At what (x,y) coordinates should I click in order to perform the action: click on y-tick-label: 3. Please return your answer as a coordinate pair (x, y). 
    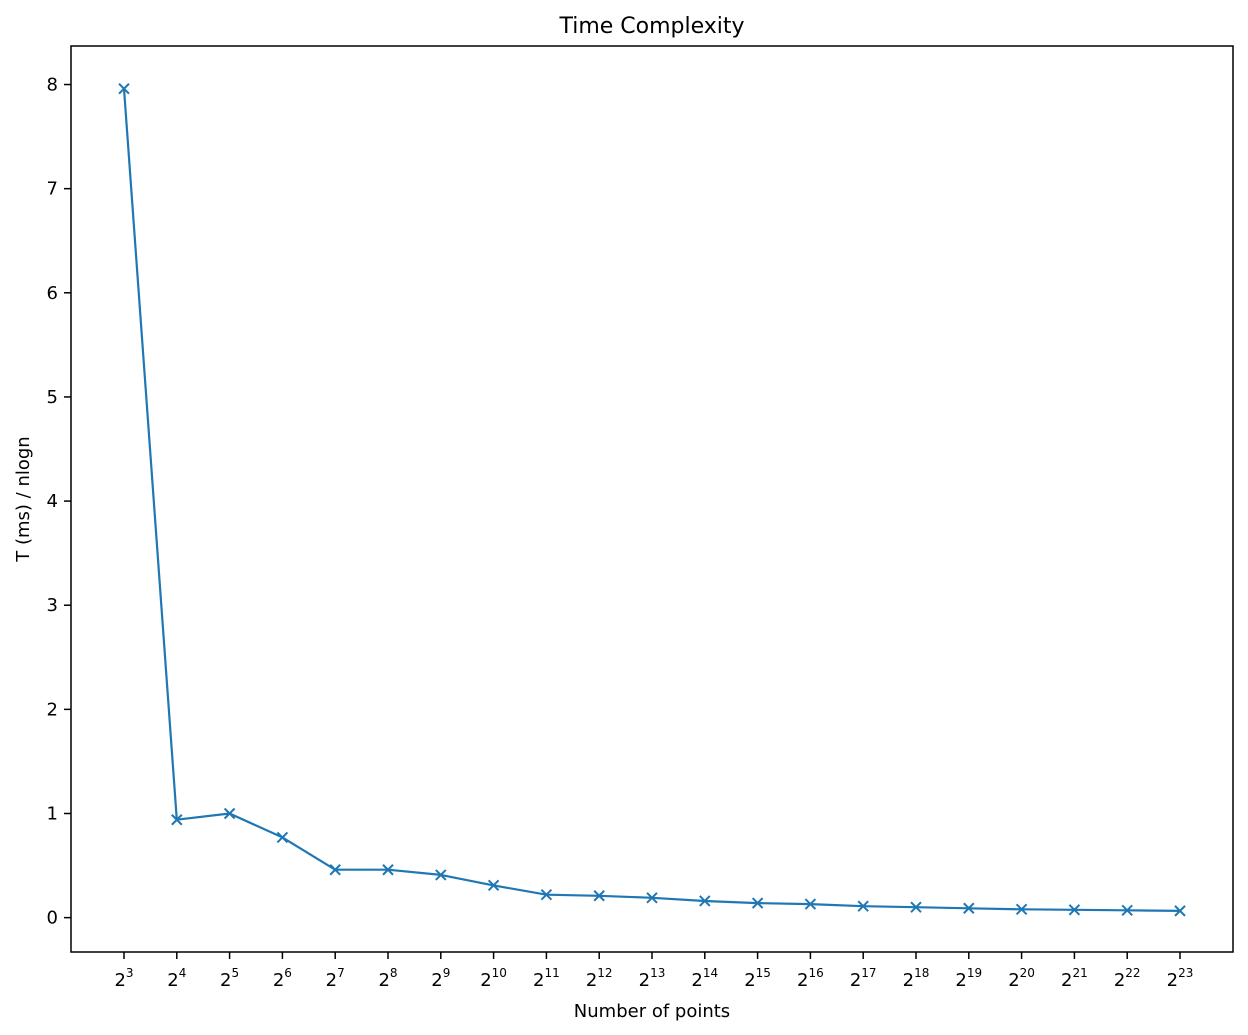
    Looking at the image, I should click on (52, 605).